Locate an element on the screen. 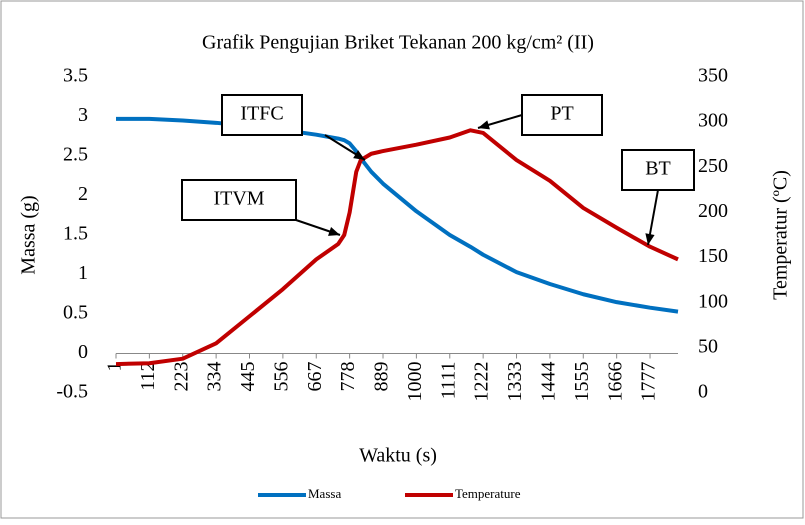  x-tick-label: 1 is located at coordinates (115, 367).